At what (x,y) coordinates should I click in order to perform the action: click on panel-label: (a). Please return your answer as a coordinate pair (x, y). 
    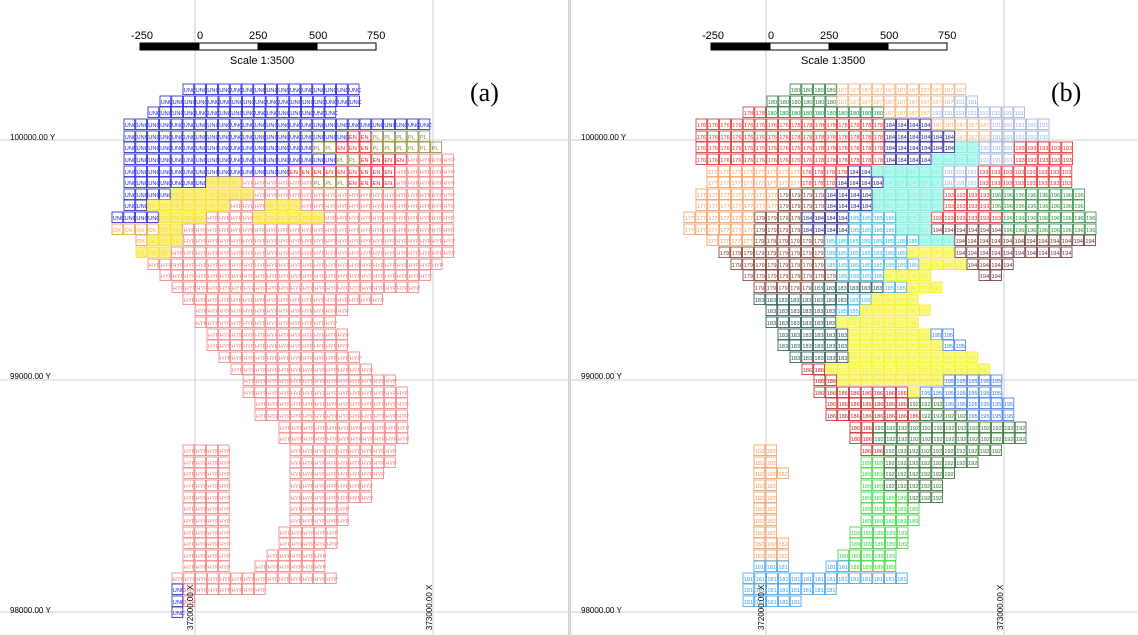
    Looking at the image, I should click on (484, 92).